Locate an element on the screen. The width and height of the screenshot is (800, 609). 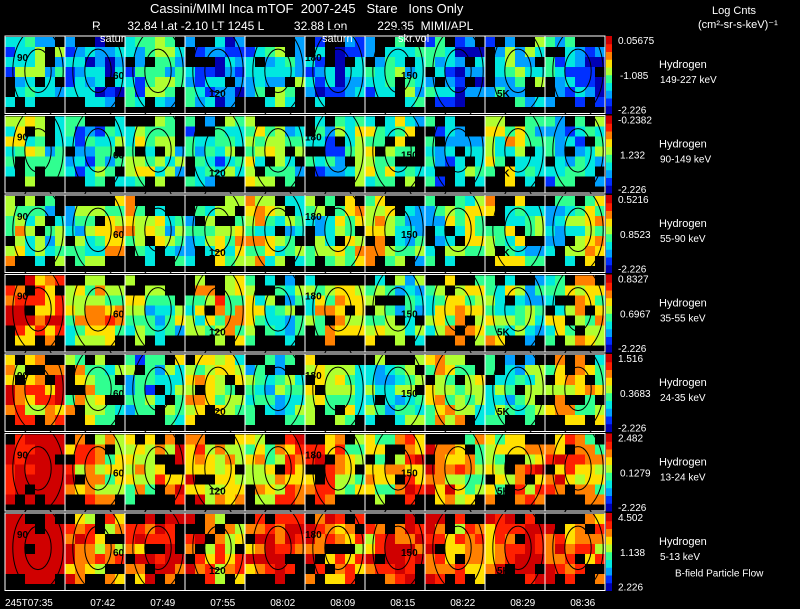
colorbar-min-label: -2.226 is located at coordinates (632, 429).